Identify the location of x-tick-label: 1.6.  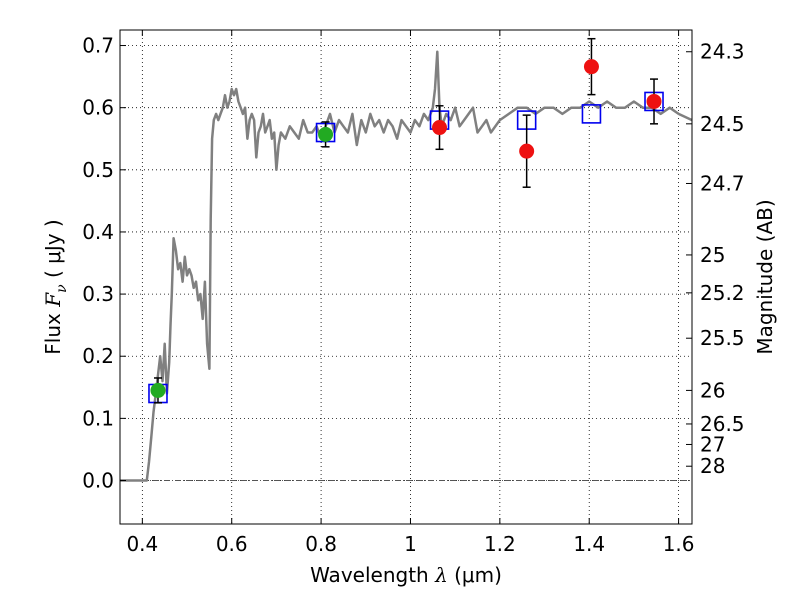
(679, 544).